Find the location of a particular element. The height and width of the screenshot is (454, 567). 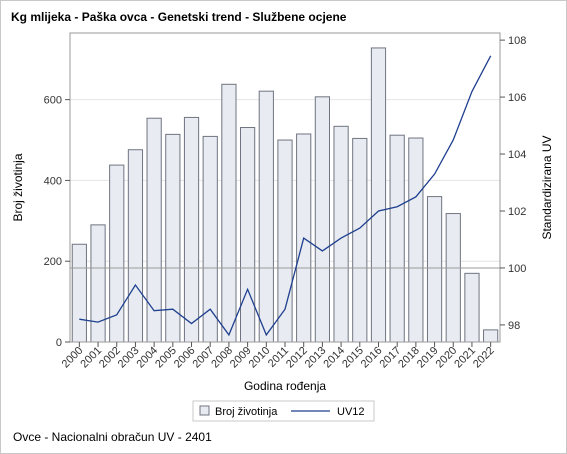

bar-2018 is located at coordinates (416, 240).